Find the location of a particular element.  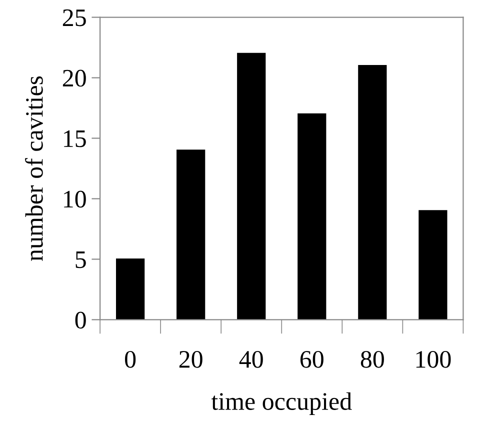

y-tick-label: 0 is located at coordinates (80, 320).